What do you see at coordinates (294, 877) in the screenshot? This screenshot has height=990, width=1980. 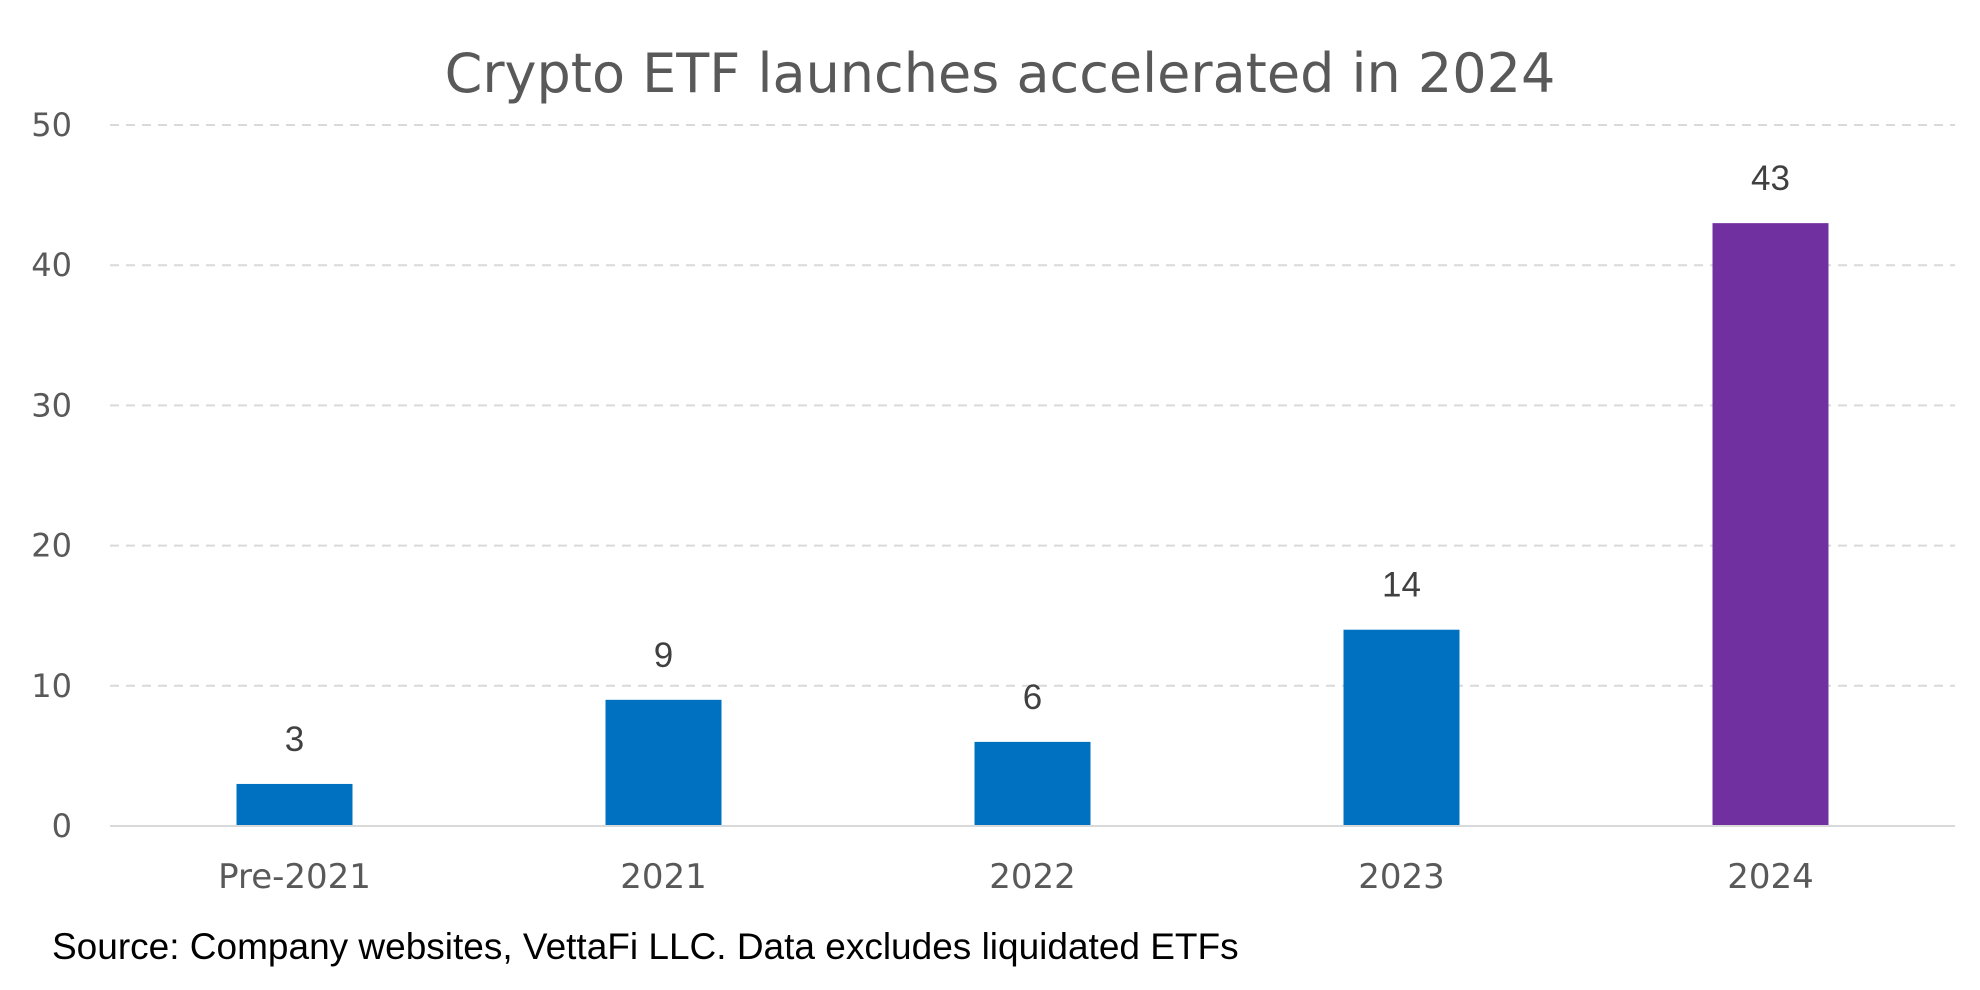 I see `x-tick-label: Pre-2021` at bounding box center [294, 877].